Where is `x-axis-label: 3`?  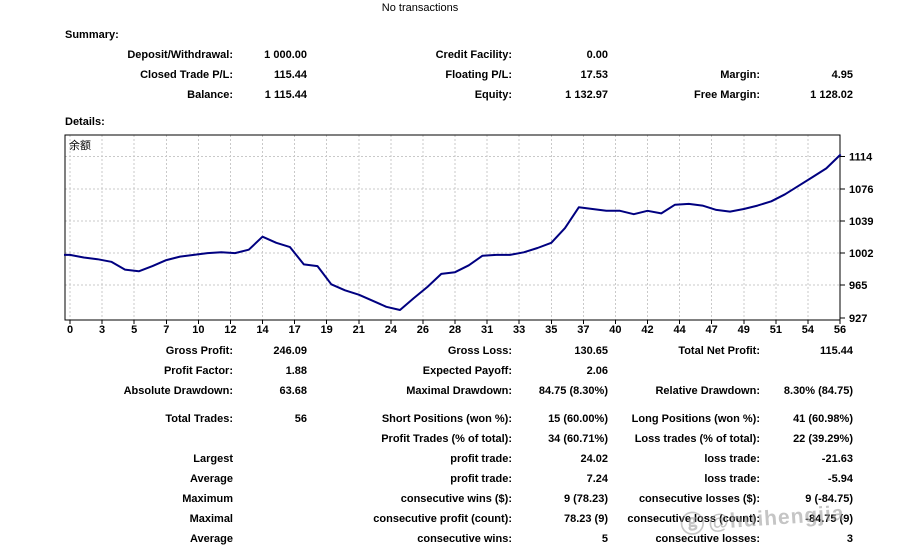
x-axis-label: 3 is located at coordinates (102, 330).